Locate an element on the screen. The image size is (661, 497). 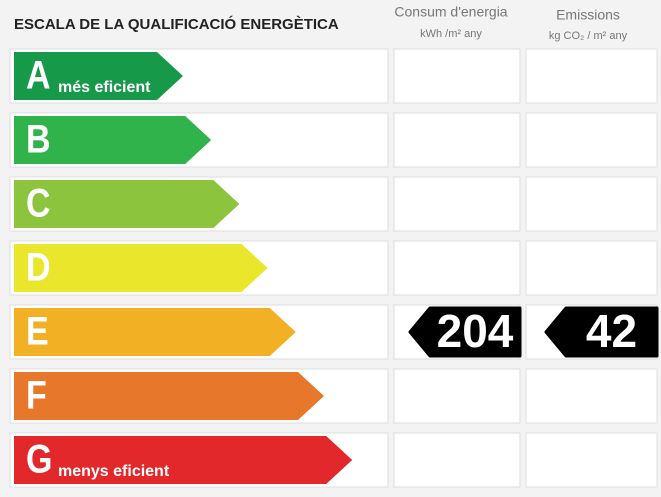
column-title: Consum d'energia is located at coordinates (450, 12).